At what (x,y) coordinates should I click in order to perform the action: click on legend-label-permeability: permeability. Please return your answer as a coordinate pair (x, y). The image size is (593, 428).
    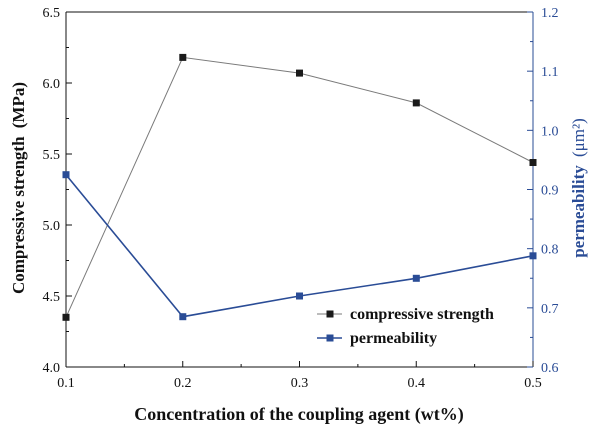
    Looking at the image, I should click on (393, 338).